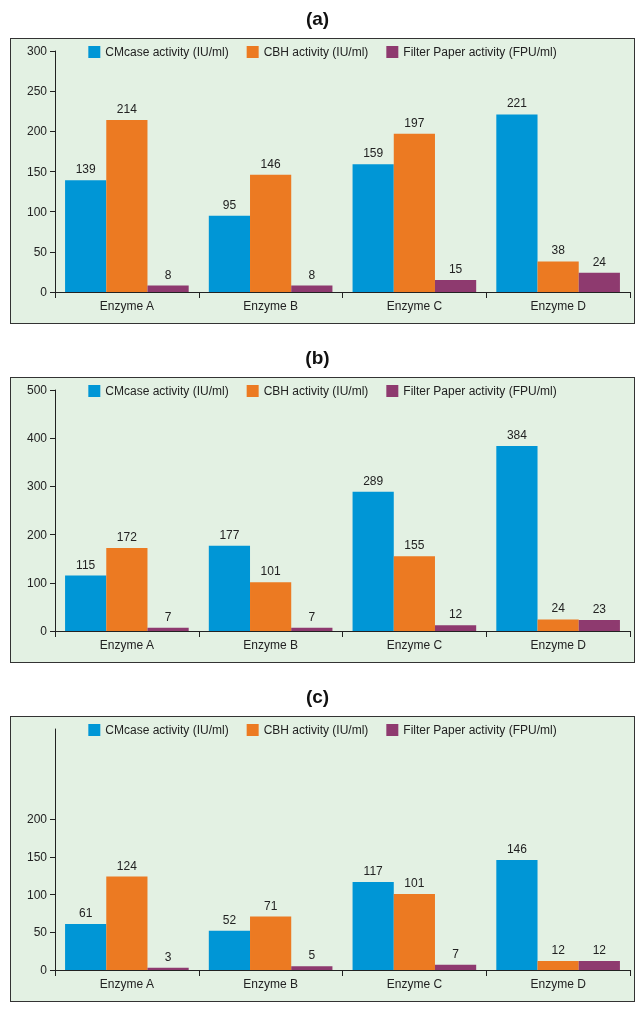  What do you see at coordinates (270, 905) in the screenshot?
I see `data-label: 71` at bounding box center [270, 905].